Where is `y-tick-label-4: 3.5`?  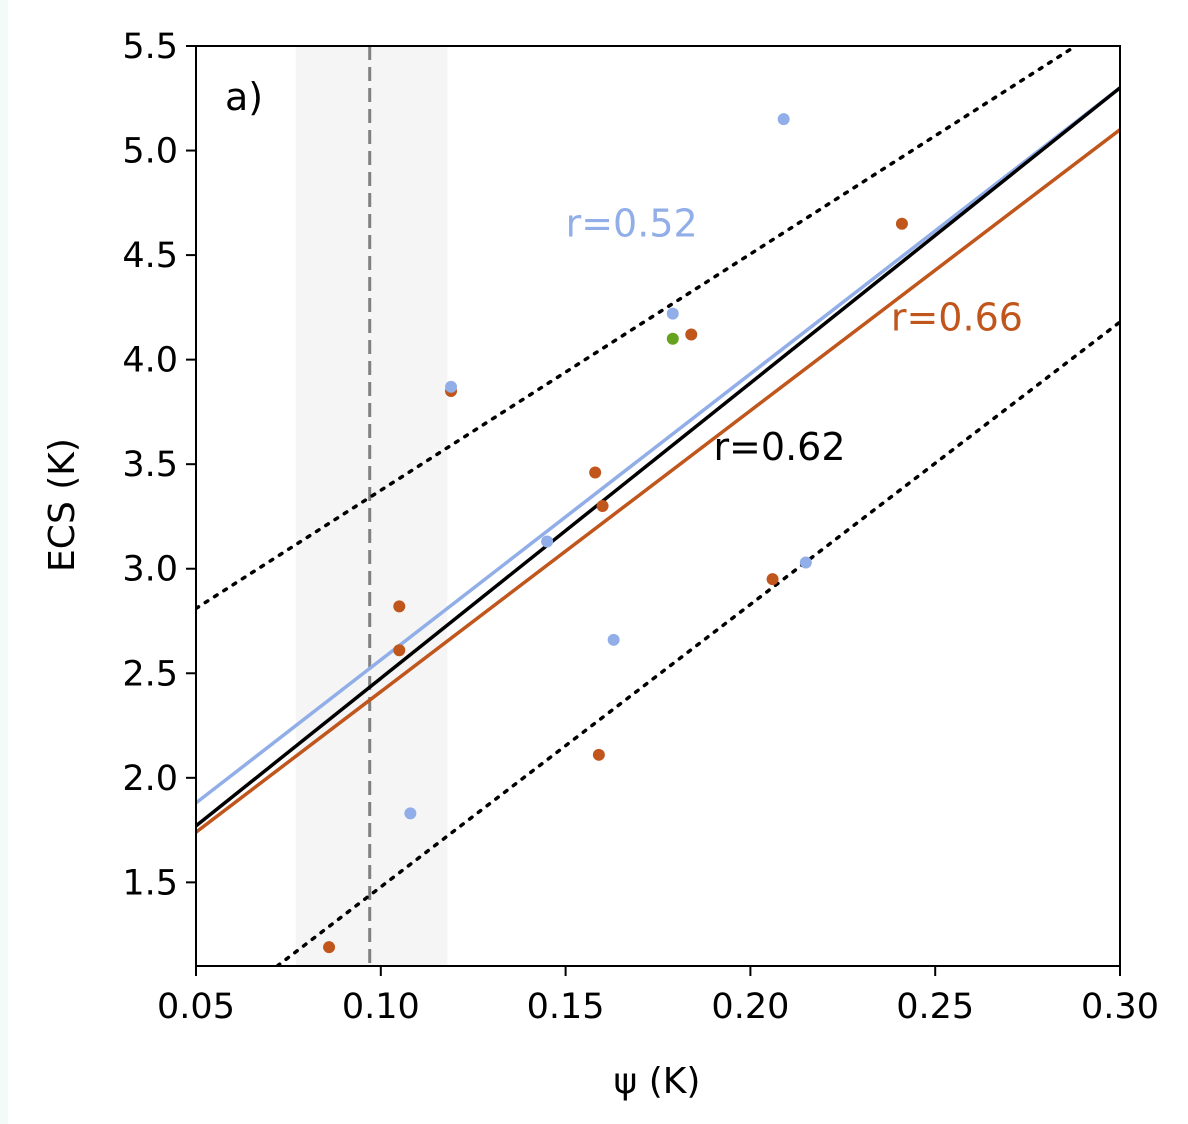
y-tick-label-4: 3.5 is located at coordinates (150, 465).